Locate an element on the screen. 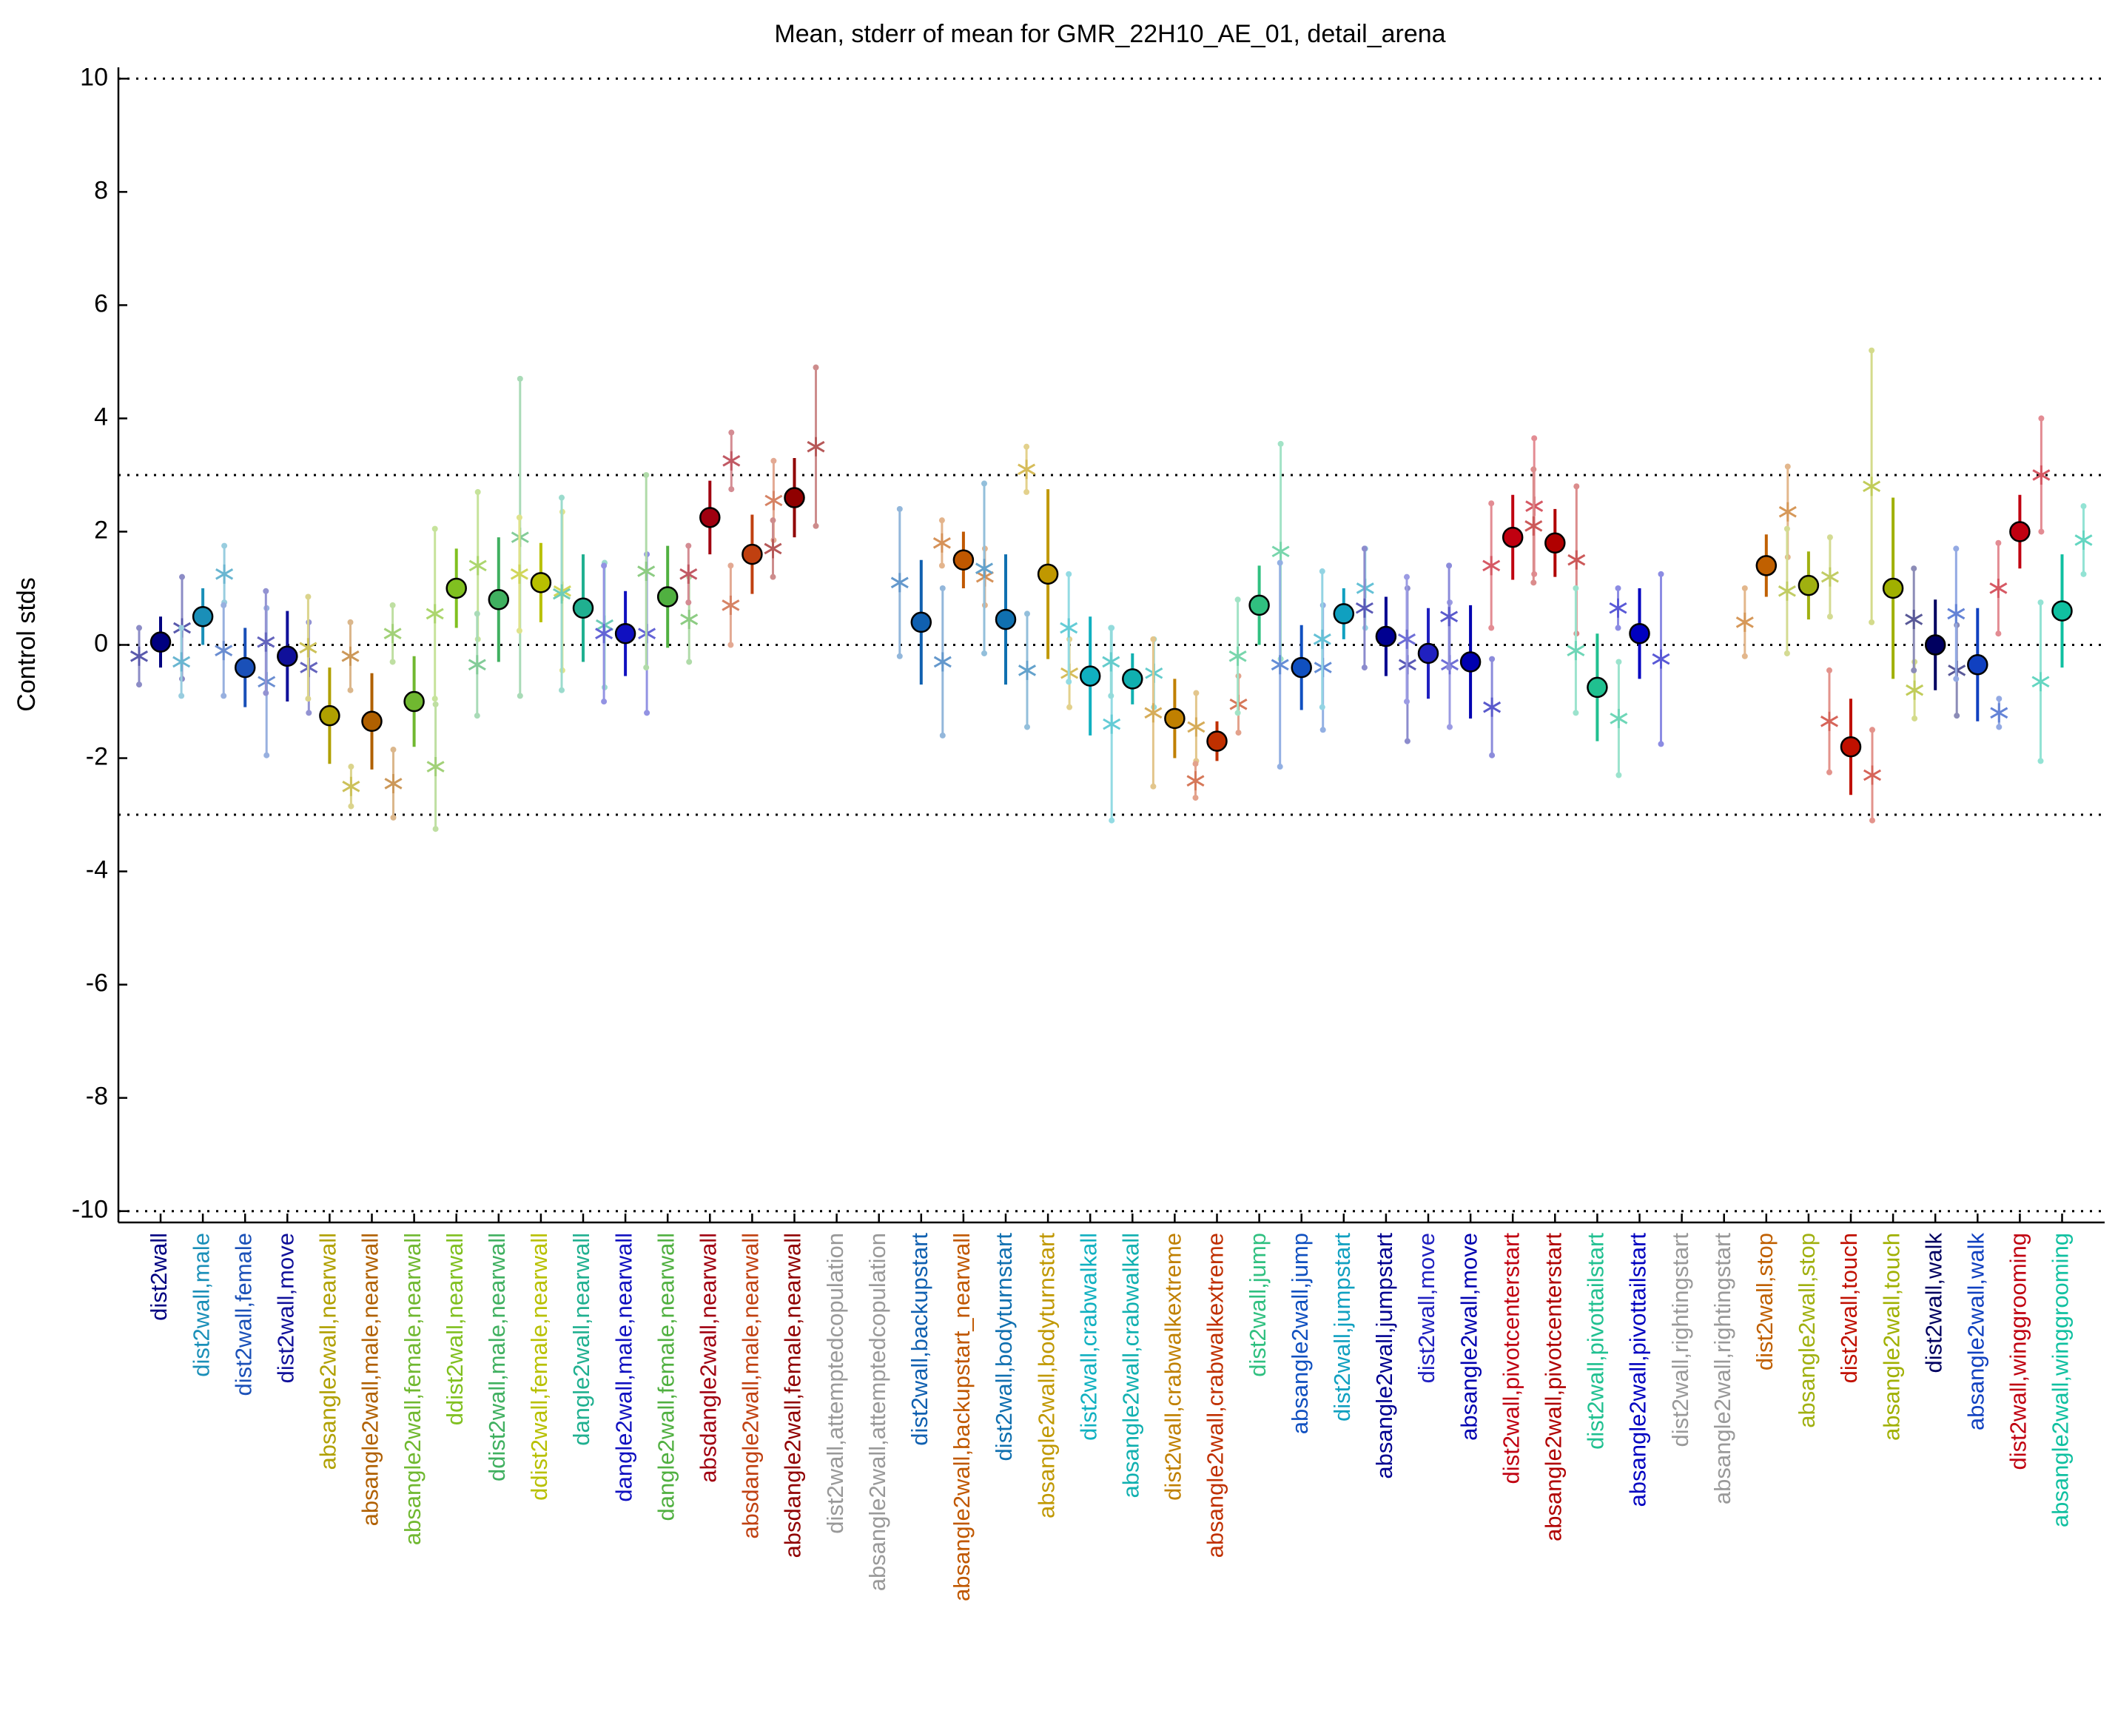  x-tick-label: absangle2wall,attemptedcopulation is located at coordinates (877, 1412).